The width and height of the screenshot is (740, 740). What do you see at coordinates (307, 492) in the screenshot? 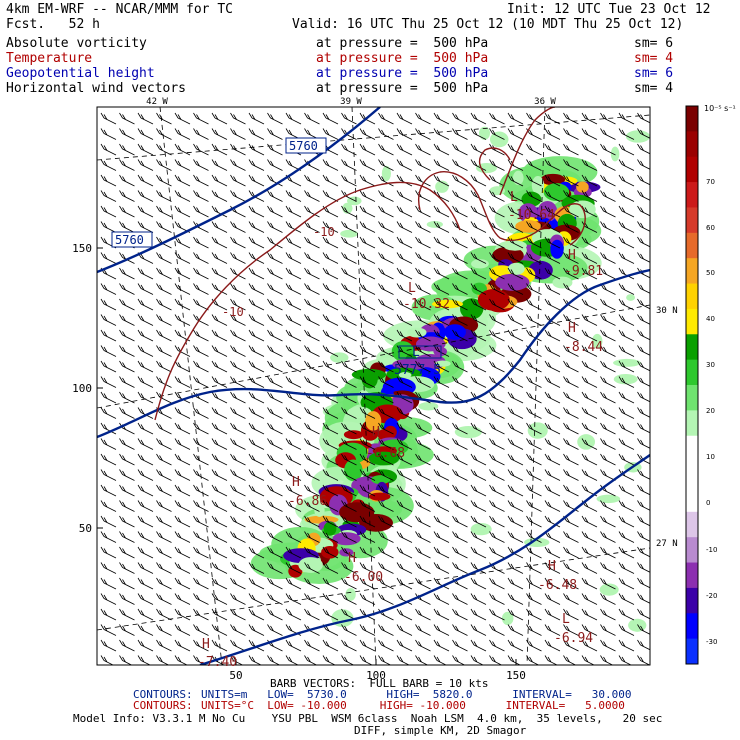
I see `extremum-high-686: H -6.86` at bounding box center [307, 492].